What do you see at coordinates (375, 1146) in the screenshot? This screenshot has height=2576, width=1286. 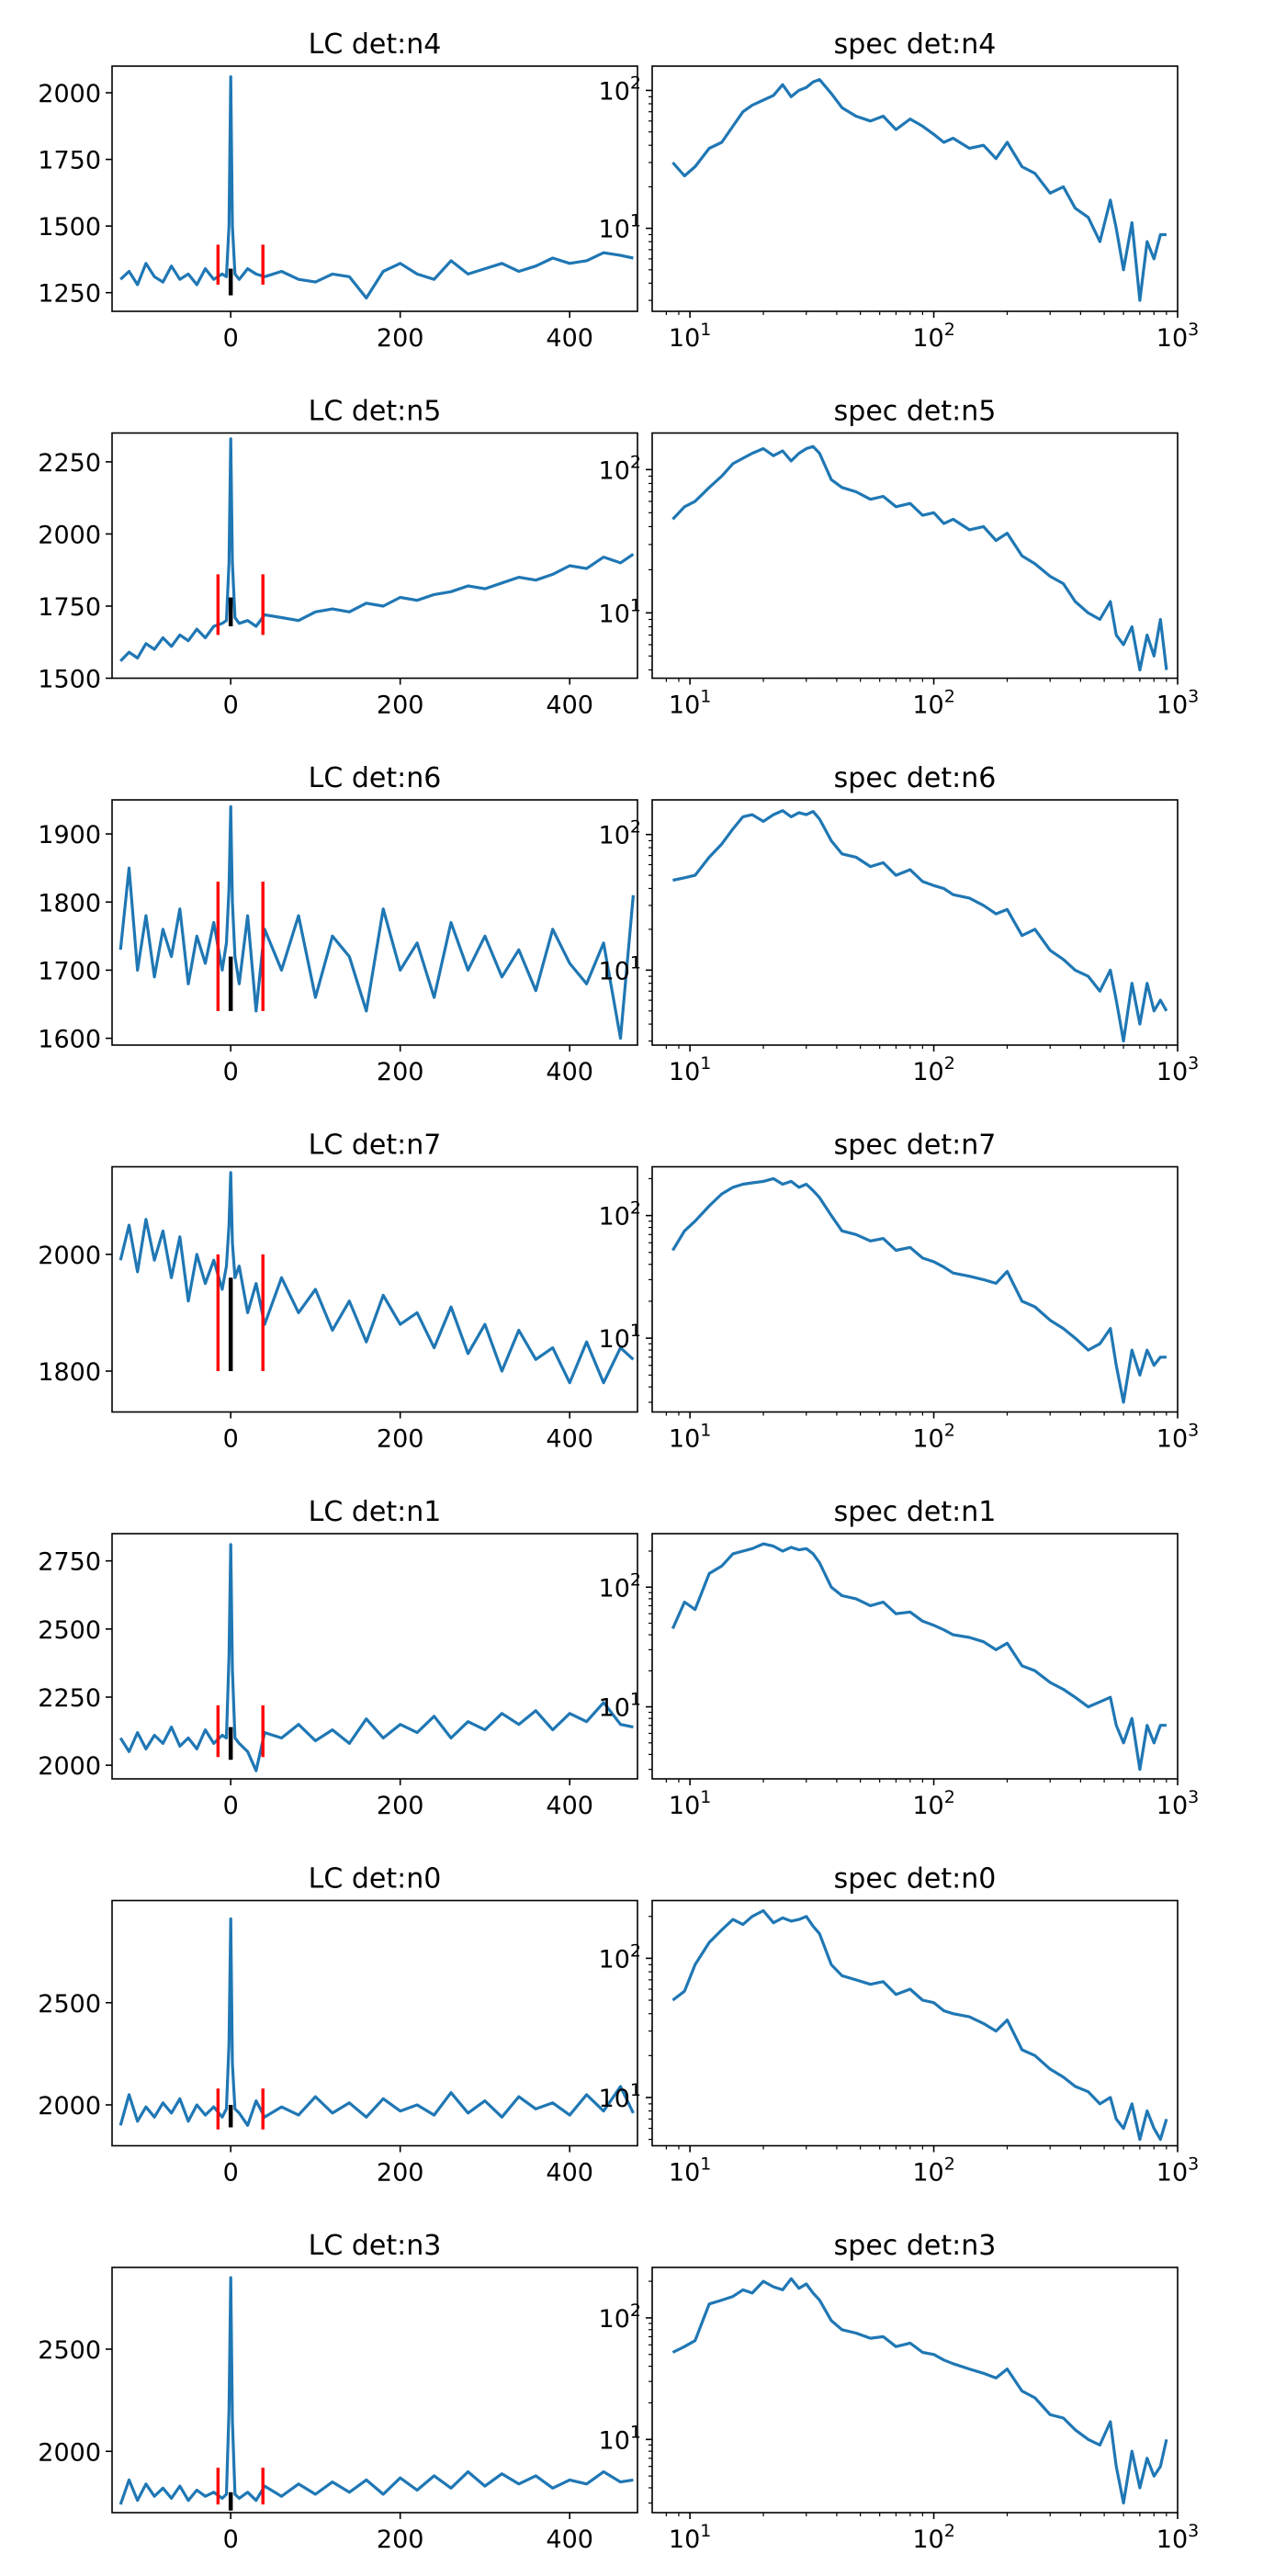 I see `subplot-title: LC det:n7` at bounding box center [375, 1146].